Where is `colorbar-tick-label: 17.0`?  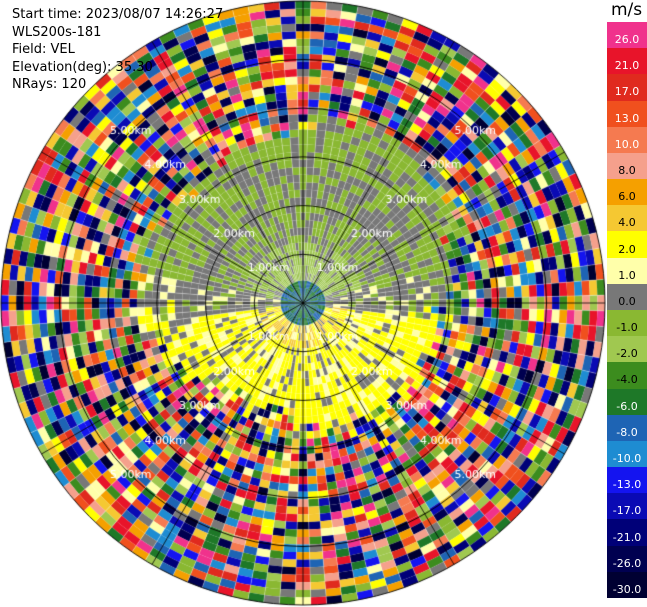 colorbar-tick-label: 17.0 is located at coordinates (627, 92).